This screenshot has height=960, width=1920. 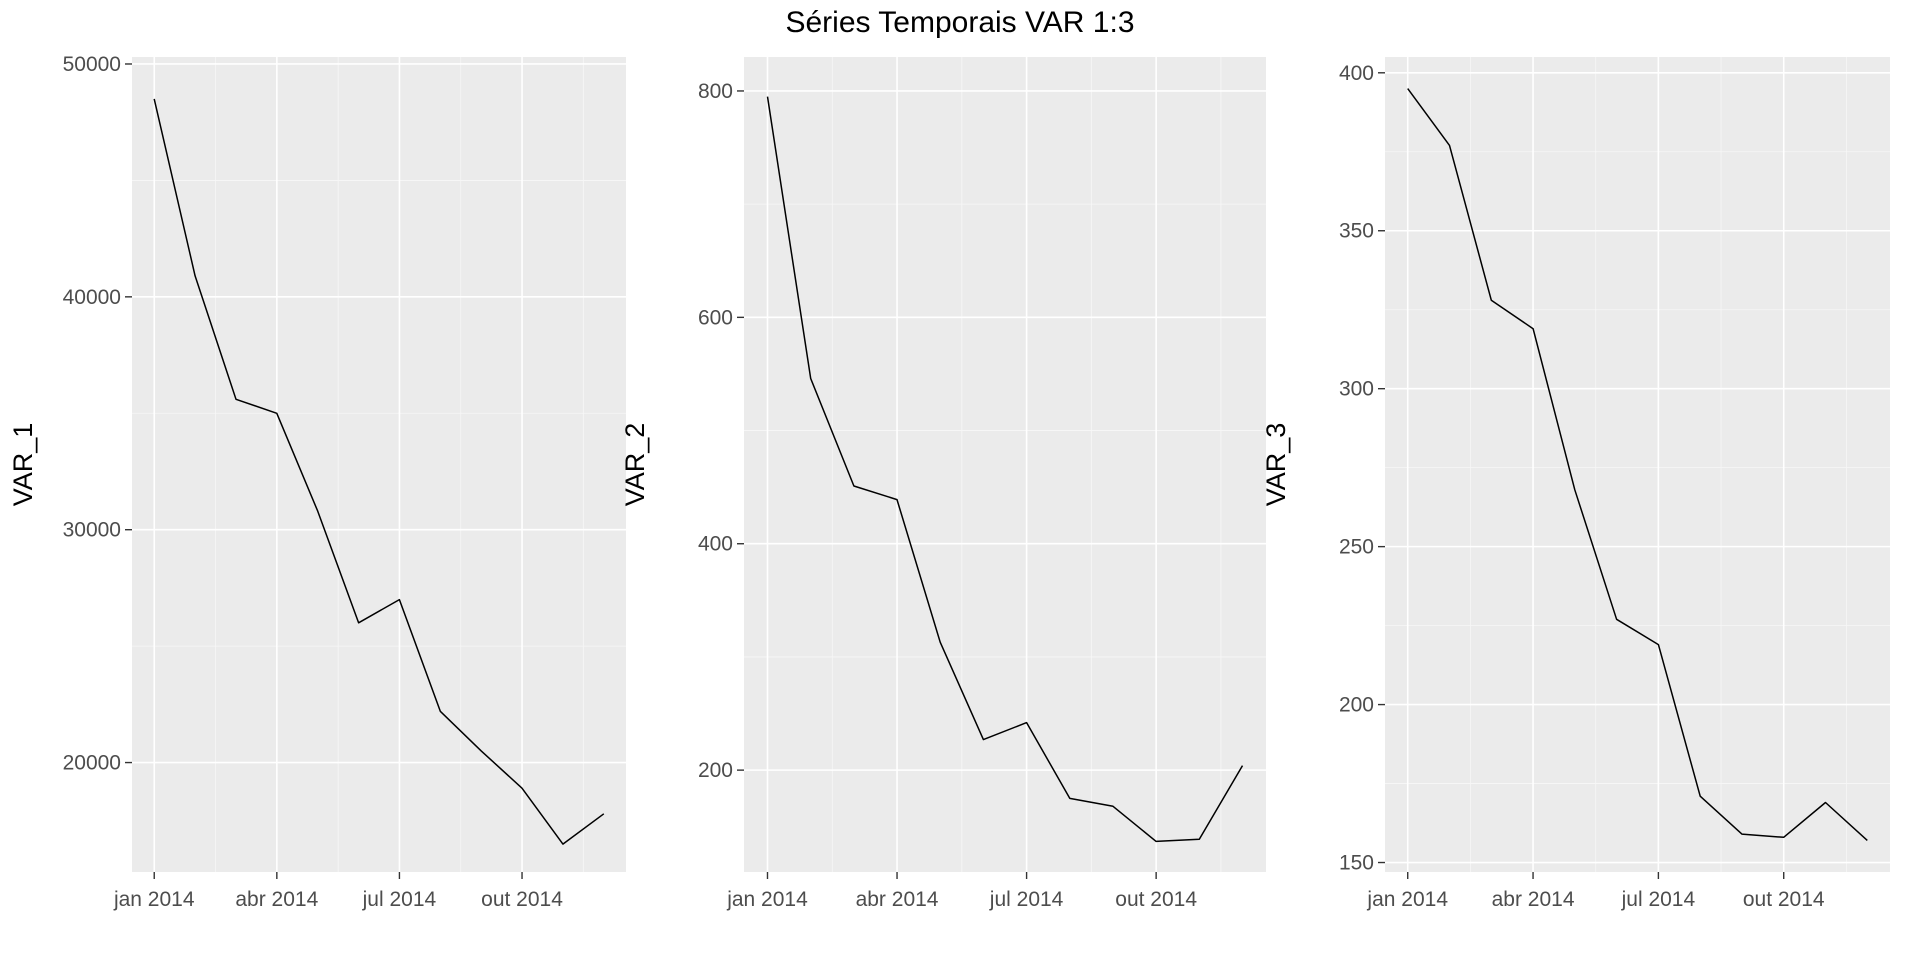 What do you see at coordinates (1276, 465) in the screenshot?
I see `y-axis-title: VAR_3` at bounding box center [1276, 465].